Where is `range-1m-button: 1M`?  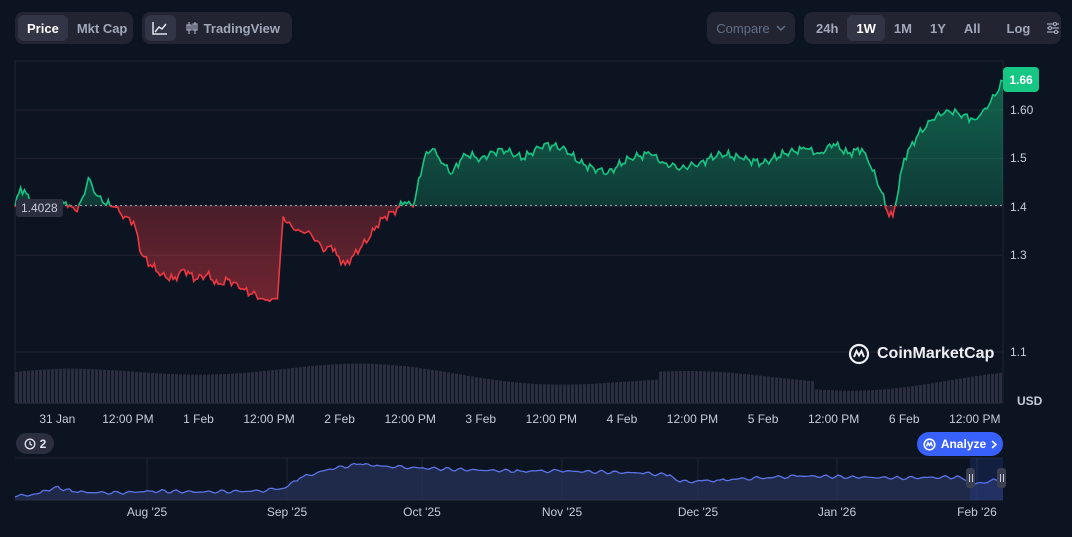 range-1m-button: 1M is located at coordinates (902, 28).